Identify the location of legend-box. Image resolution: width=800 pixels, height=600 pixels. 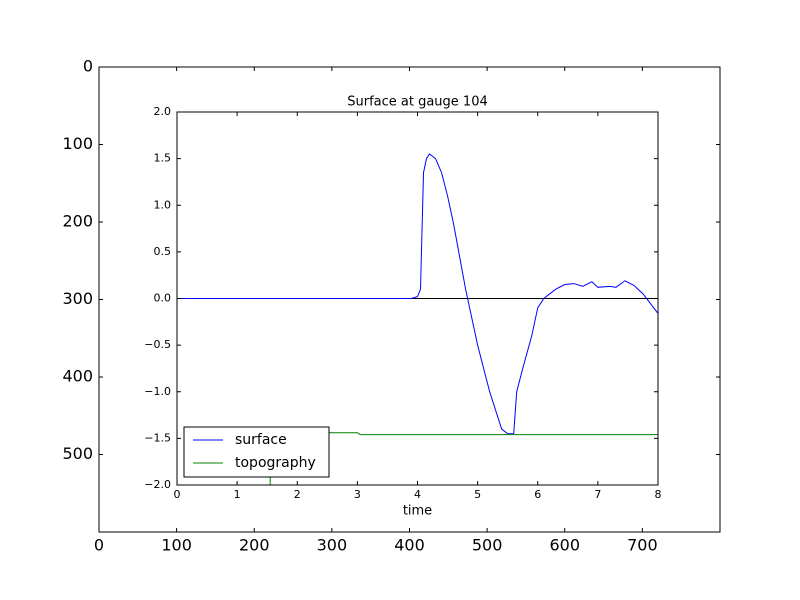
(256, 452).